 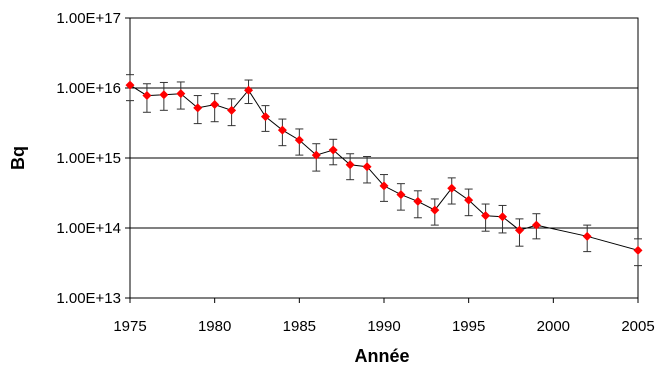 What do you see at coordinates (88, 298) in the screenshot?
I see `y-tick-label: 1.00E+13` at bounding box center [88, 298].